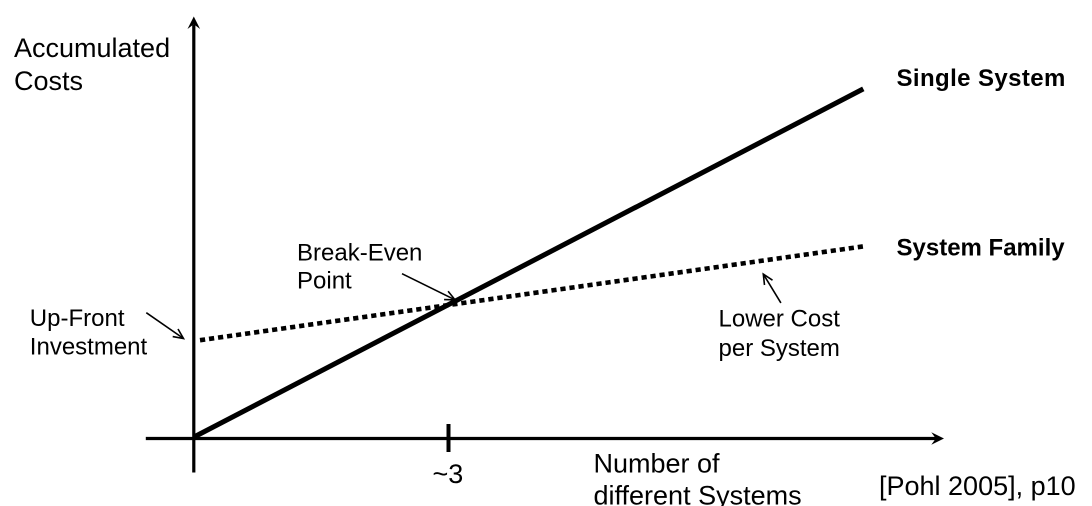  Describe the element at coordinates (977, 486) in the screenshot. I see `svg-text: [Pohl 2005], p10` at that location.